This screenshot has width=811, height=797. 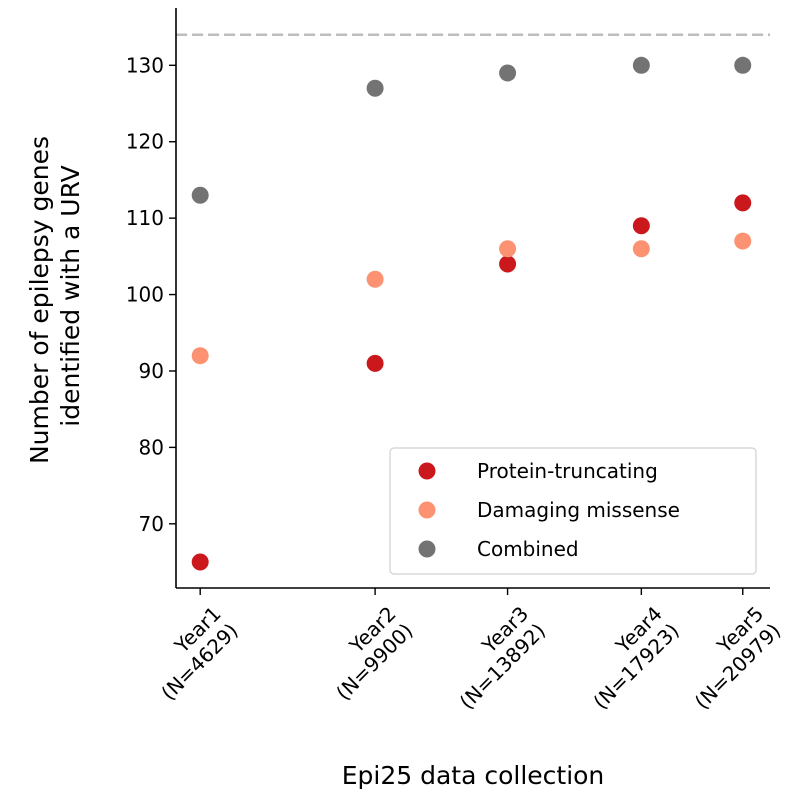 I want to click on legend-marker-protein-truncating, so click(x=427, y=471).